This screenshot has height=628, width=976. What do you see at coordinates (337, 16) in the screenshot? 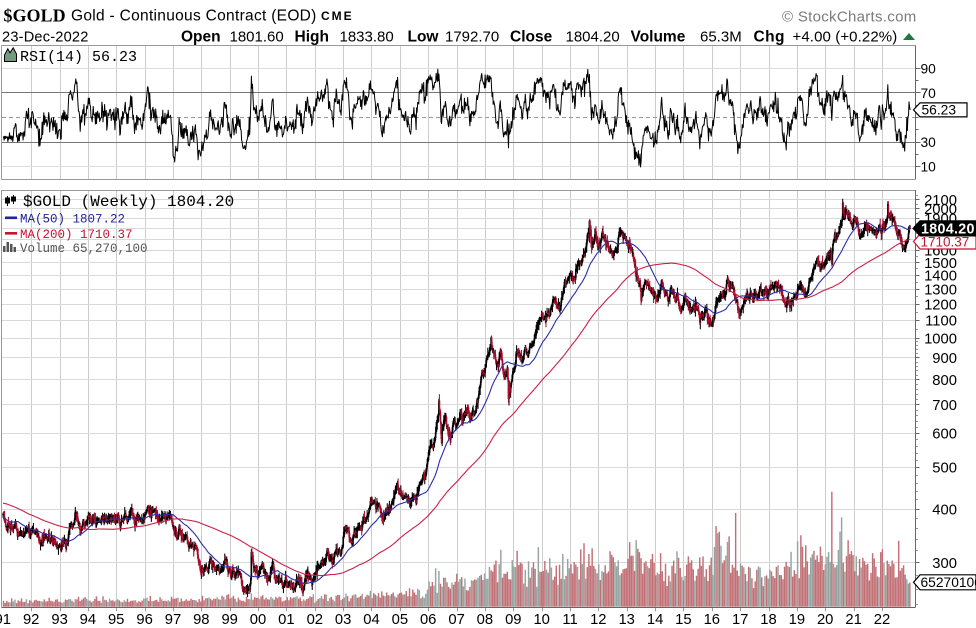
I see `svg-text: CME` at bounding box center [337, 16].